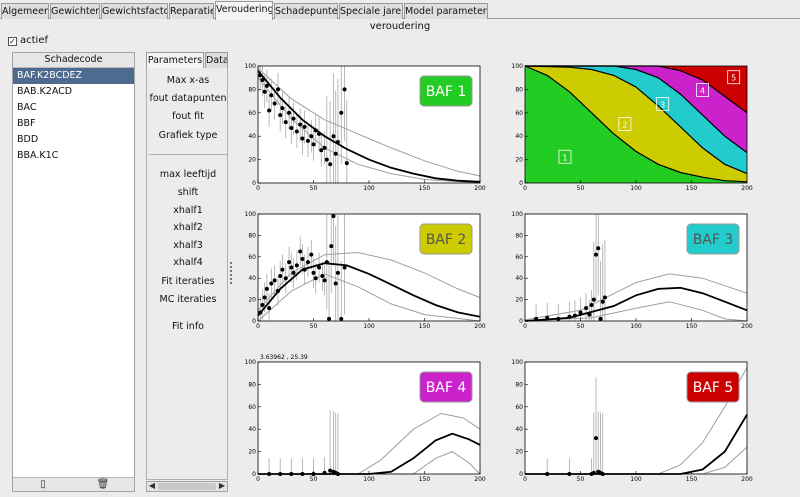  What do you see at coordinates (284, 357) in the screenshot?
I see `coordinate-readout: 3.63962 , 25.39` at bounding box center [284, 357].